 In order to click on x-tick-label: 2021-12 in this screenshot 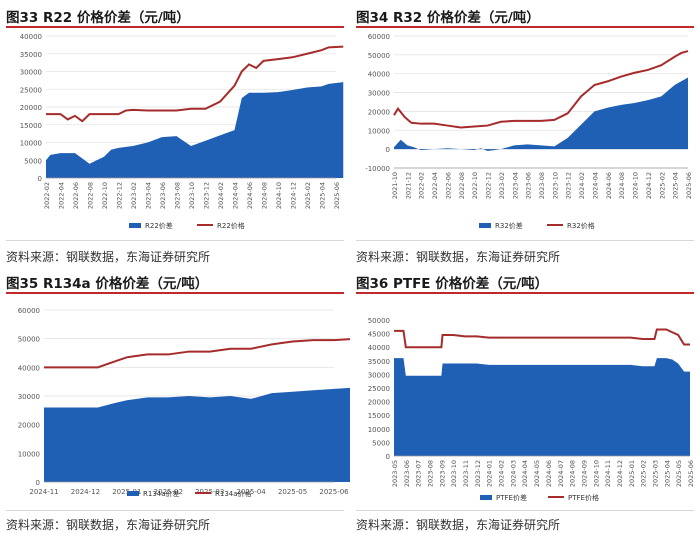, I will do `click(408, 185)`.